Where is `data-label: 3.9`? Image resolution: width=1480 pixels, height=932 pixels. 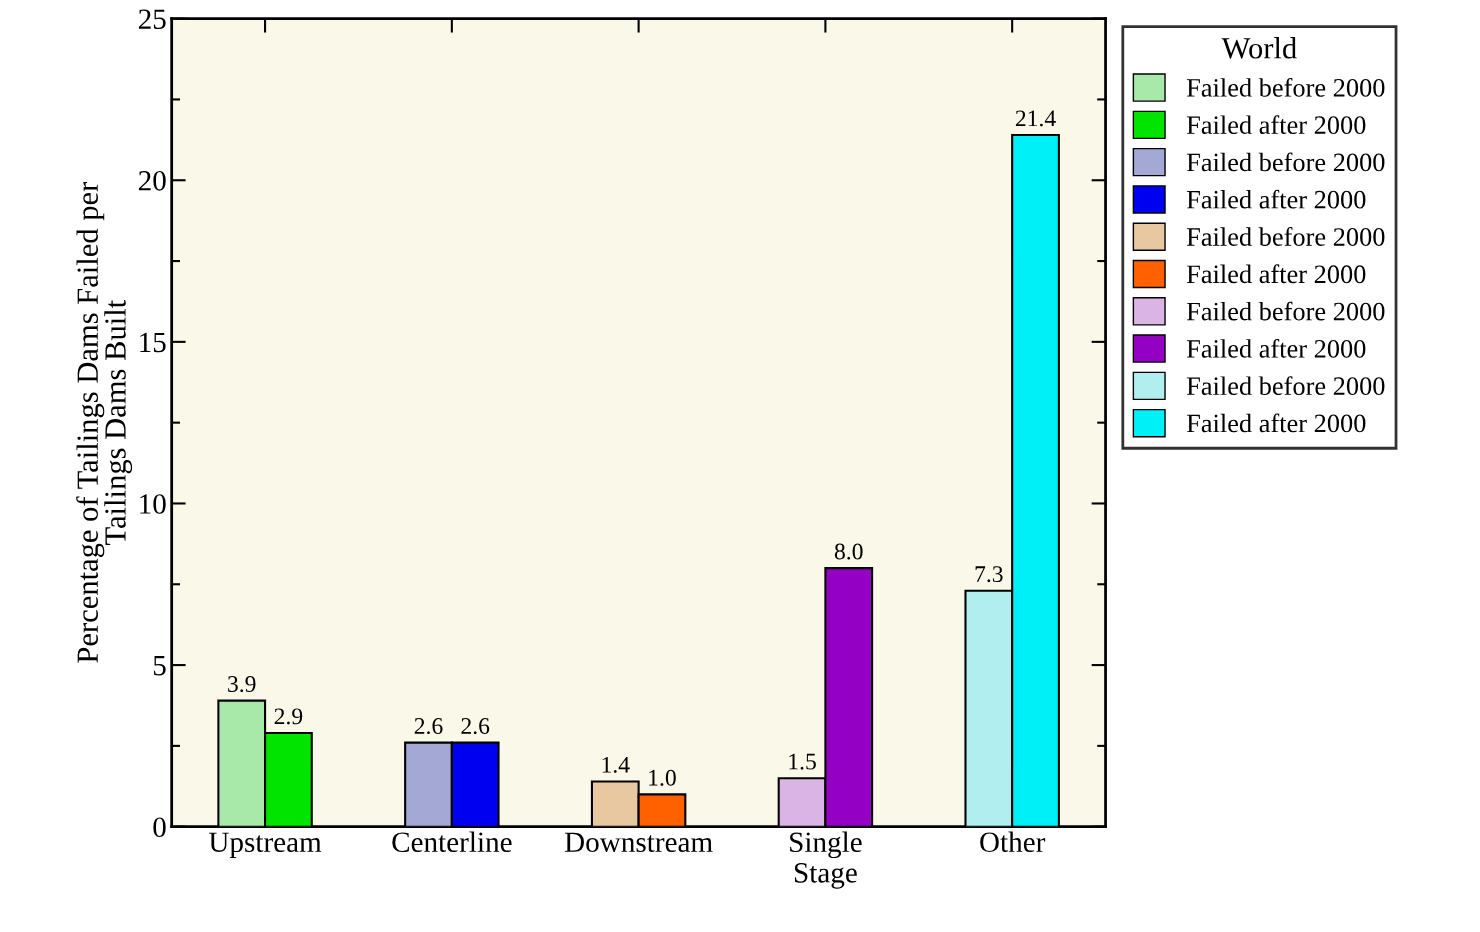
data-label: 3.9 is located at coordinates (242, 684).